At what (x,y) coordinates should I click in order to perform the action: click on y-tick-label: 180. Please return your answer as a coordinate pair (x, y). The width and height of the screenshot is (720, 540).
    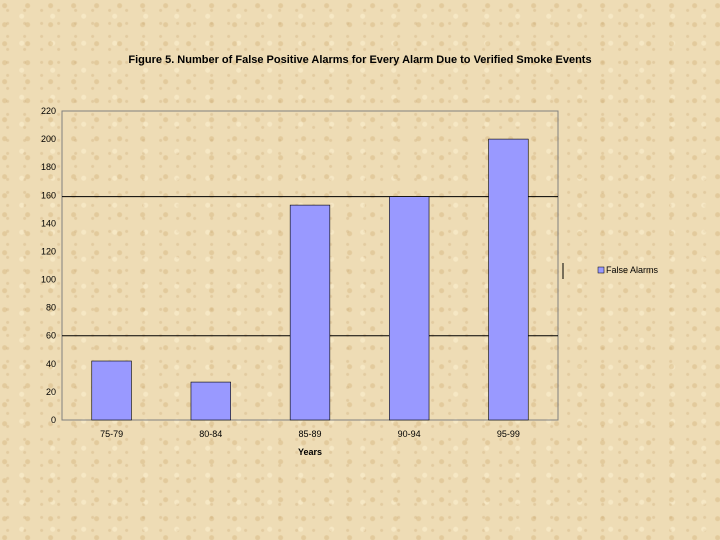
    Looking at the image, I should click on (48, 167).